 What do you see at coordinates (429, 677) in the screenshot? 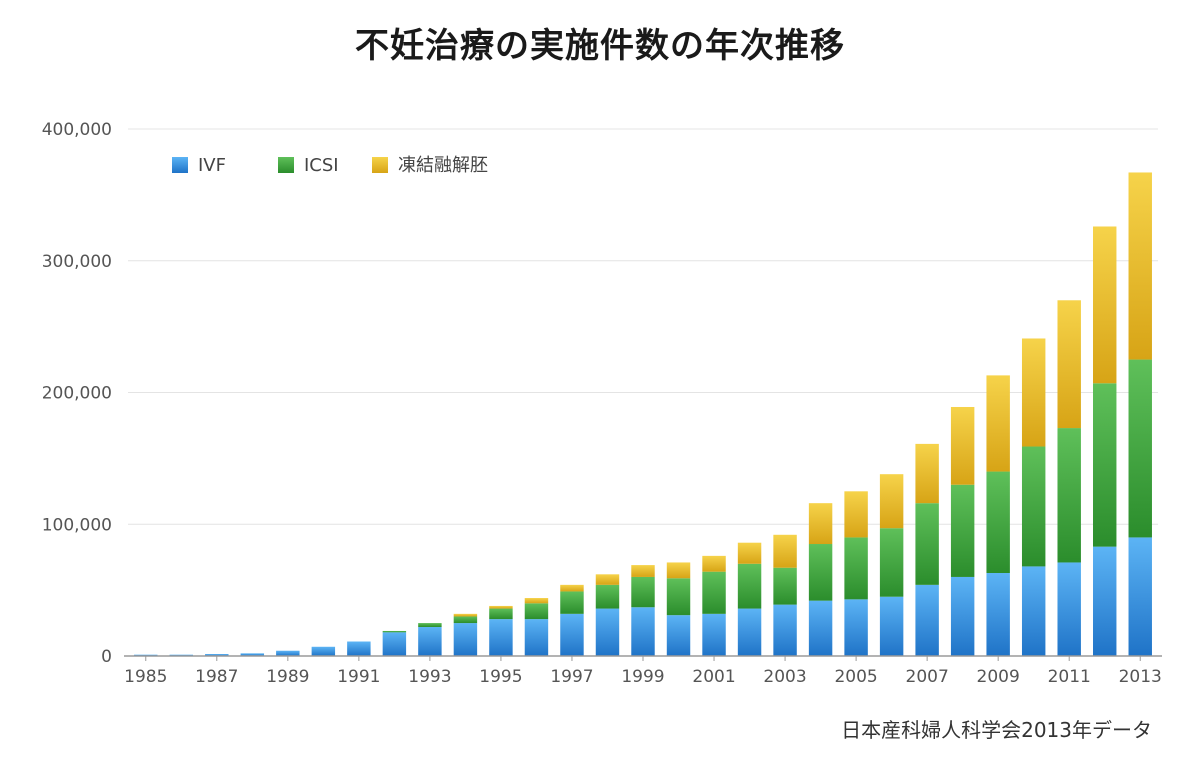
I see `x-tick-label: 1993` at bounding box center [429, 677].